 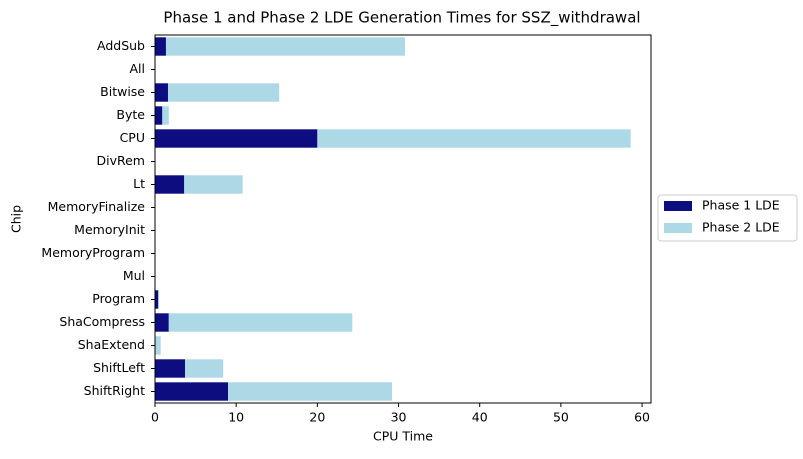 What do you see at coordinates (642, 417) in the screenshot?
I see `x-tick-label: 60` at bounding box center [642, 417].